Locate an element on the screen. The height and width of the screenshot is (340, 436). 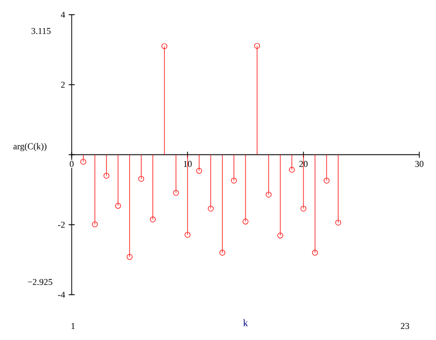
y-tick-label: -4 is located at coordinates (62, 295).